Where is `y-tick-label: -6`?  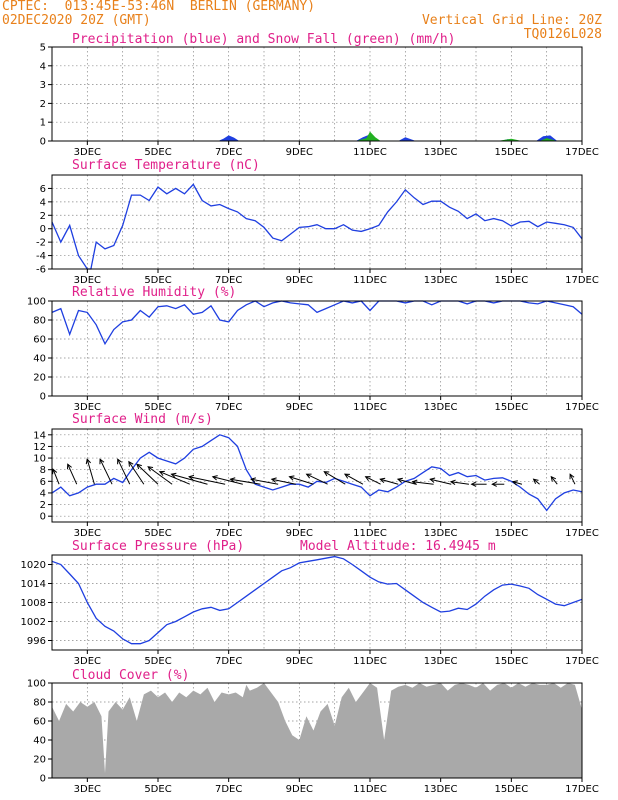 y-tick-label: -6 is located at coordinates (41, 270).